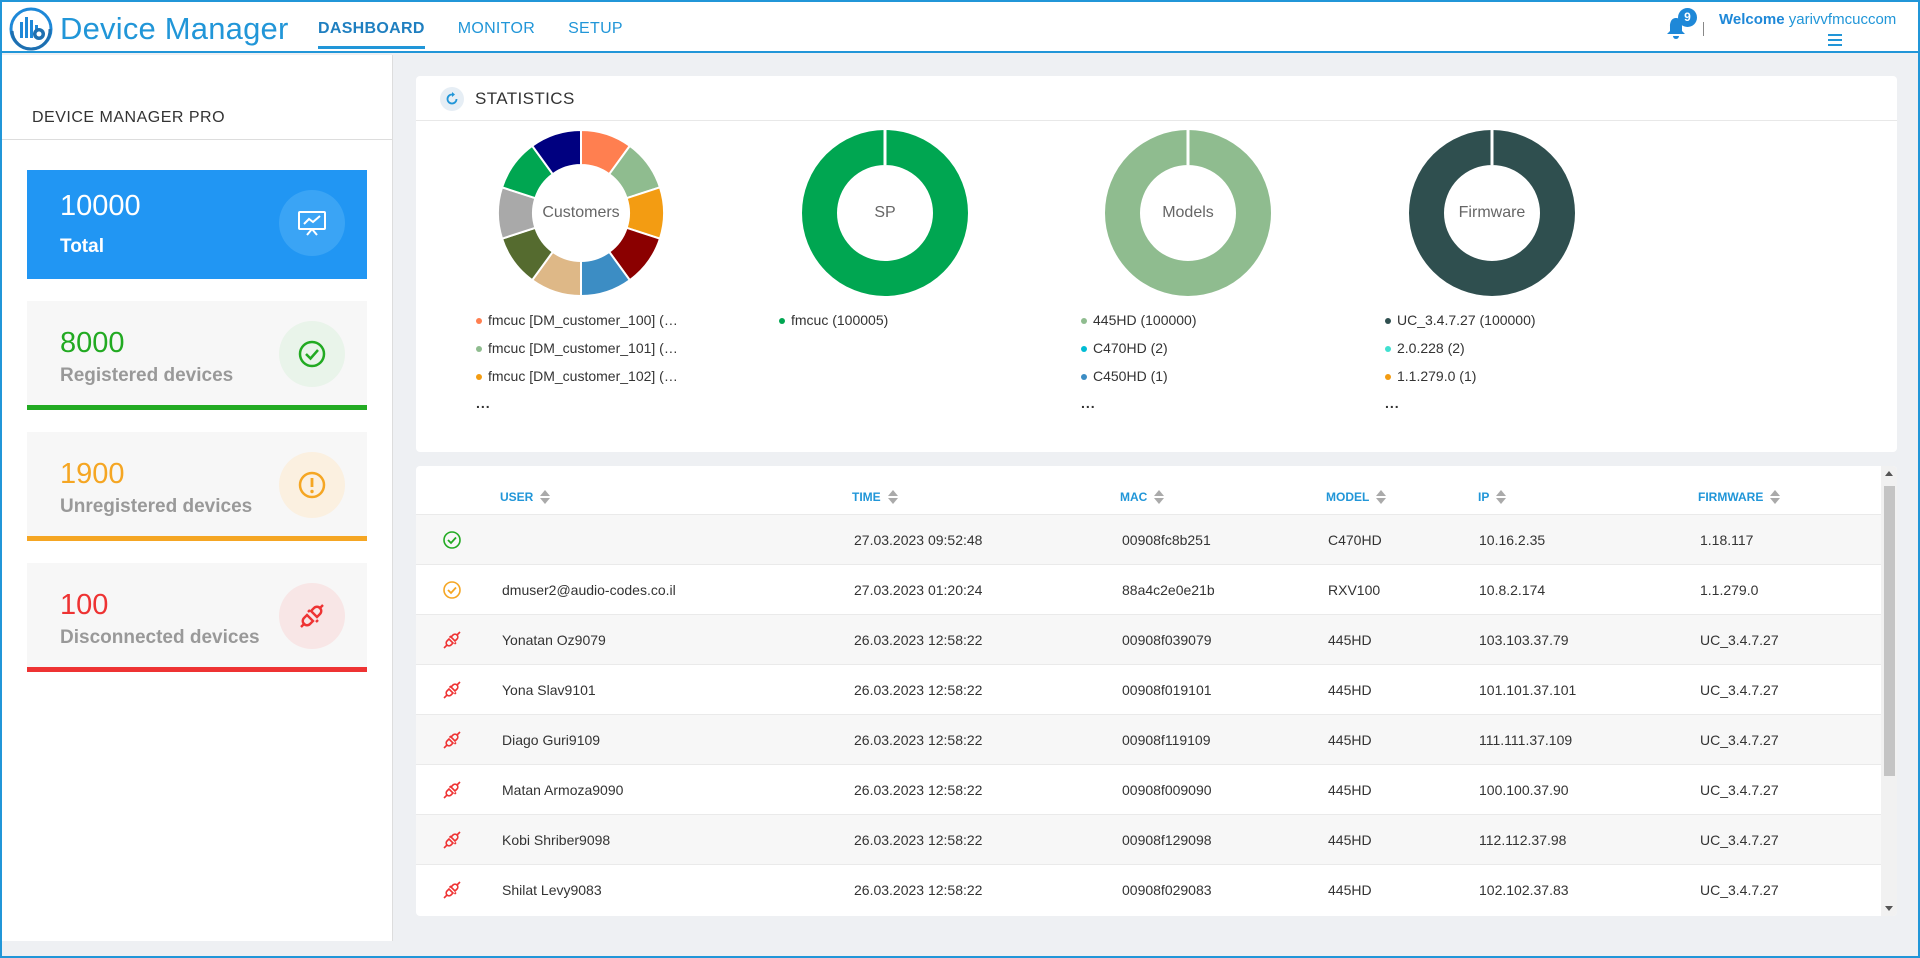  I want to click on table-scrollbar, so click(1889, 691).